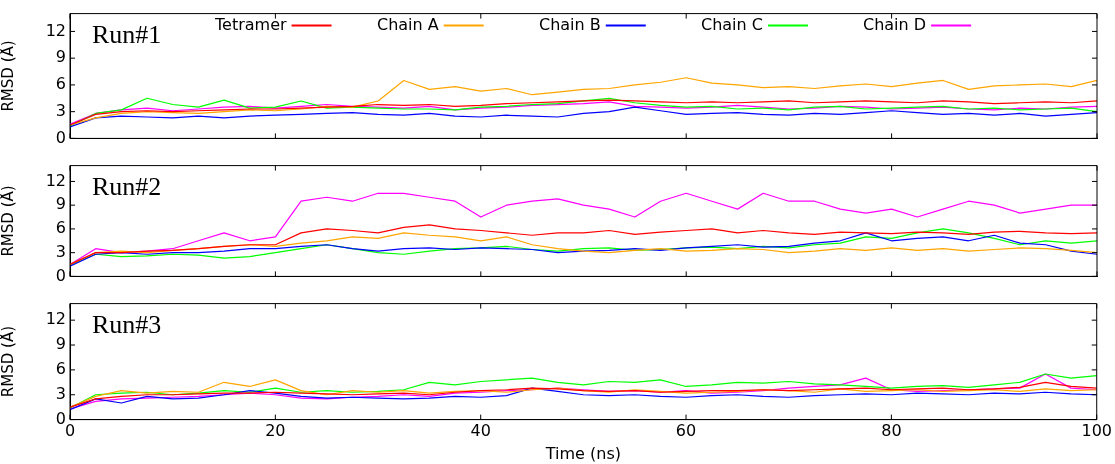  What do you see at coordinates (570, 24) in the screenshot?
I see `legend-label: Chain B` at bounding box center [570, 24].